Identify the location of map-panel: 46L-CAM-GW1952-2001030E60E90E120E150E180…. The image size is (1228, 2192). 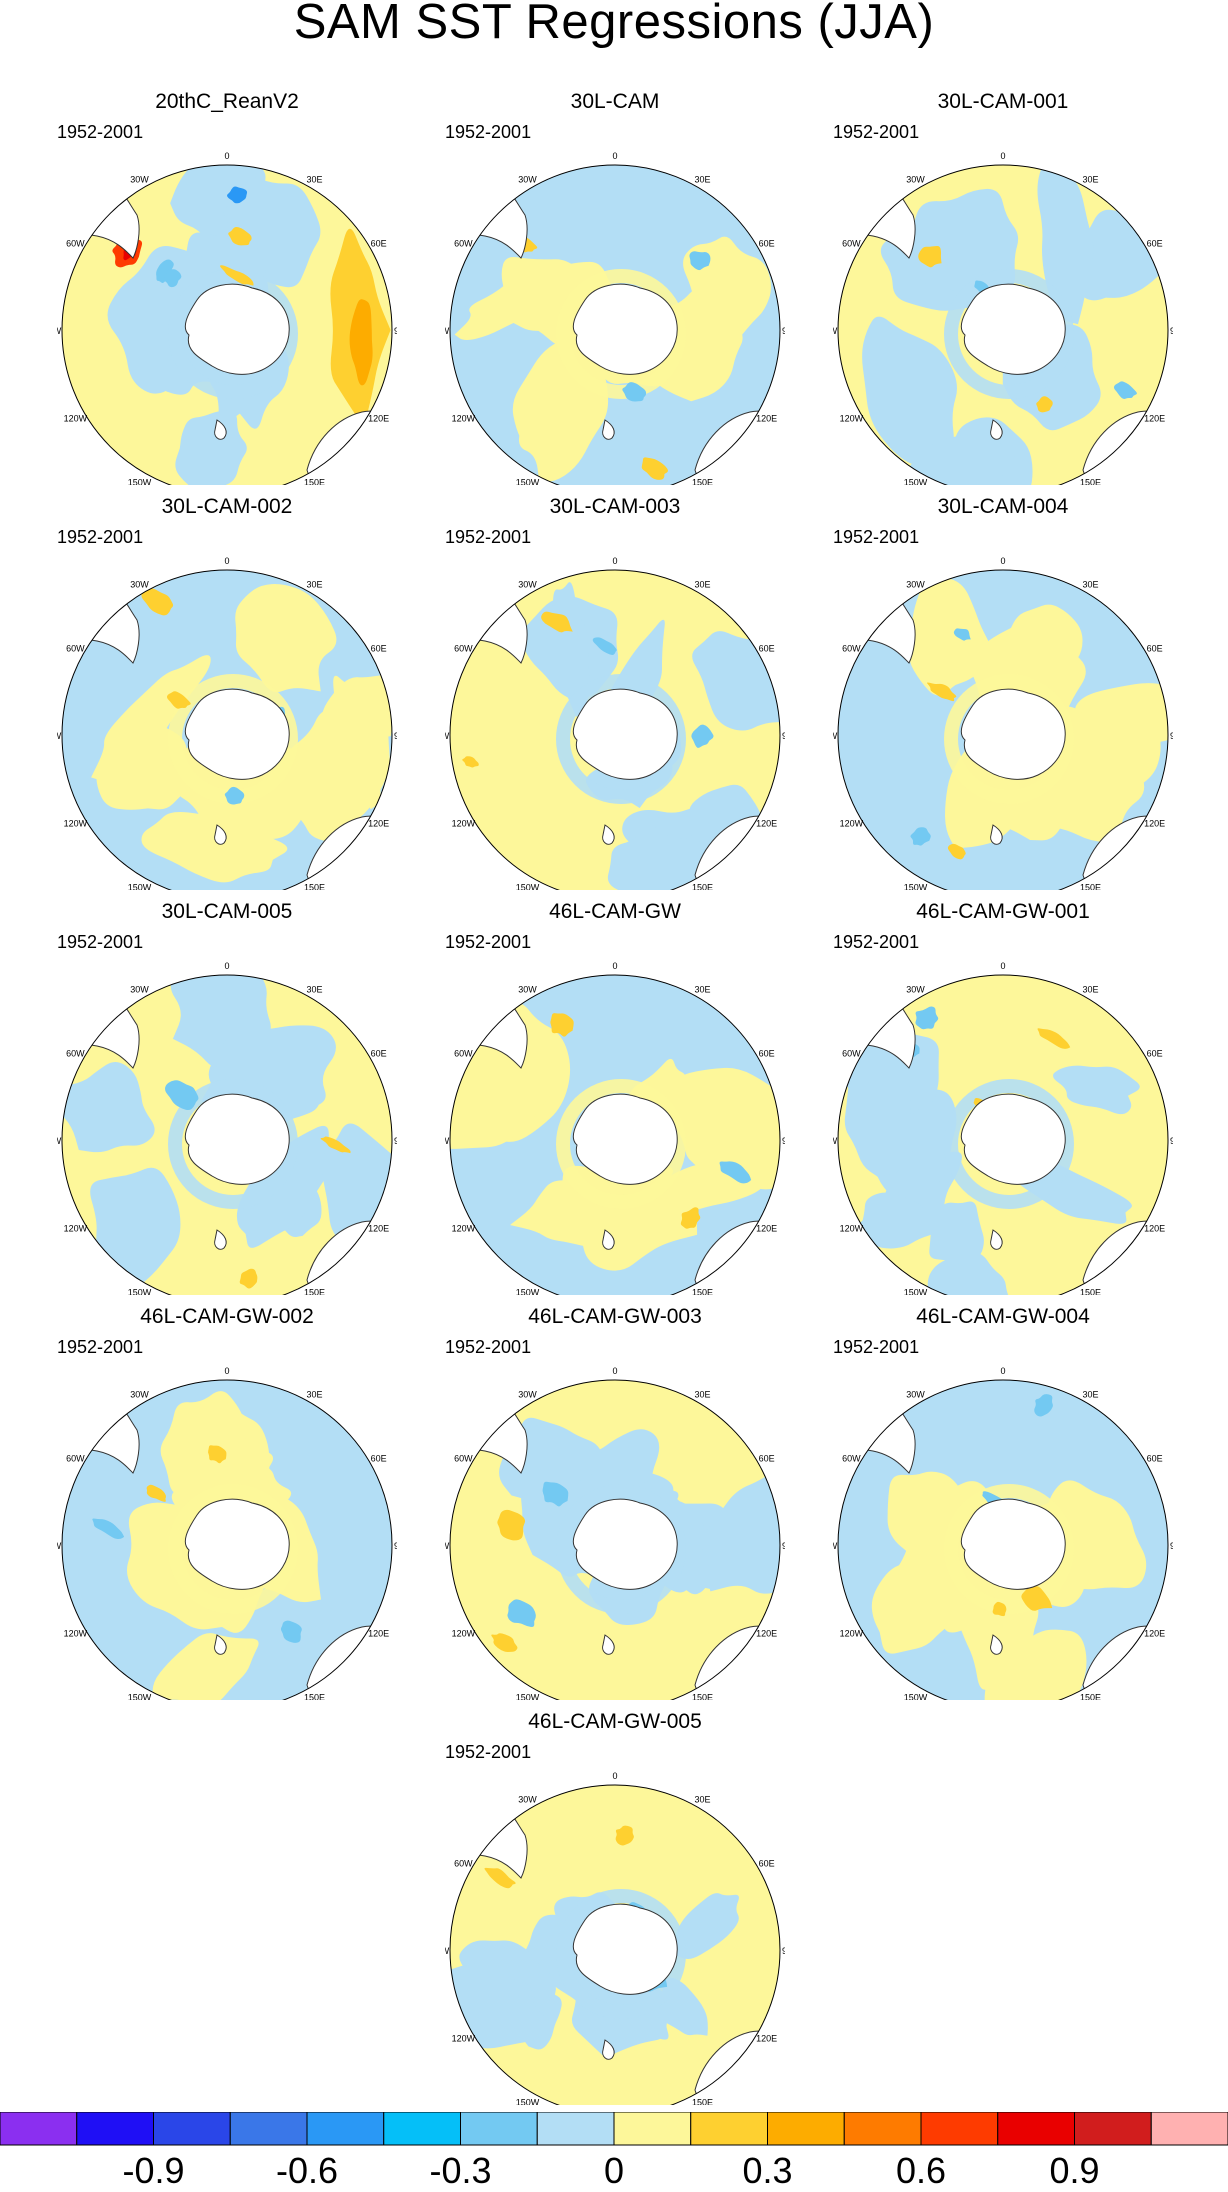
(615, 1097).